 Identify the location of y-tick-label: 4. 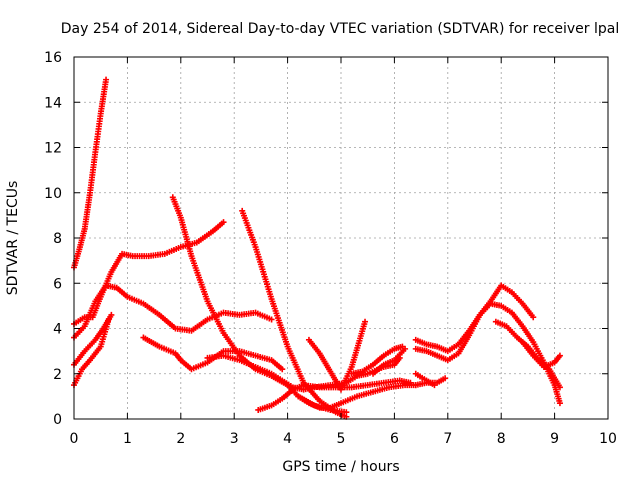
(57, 330).